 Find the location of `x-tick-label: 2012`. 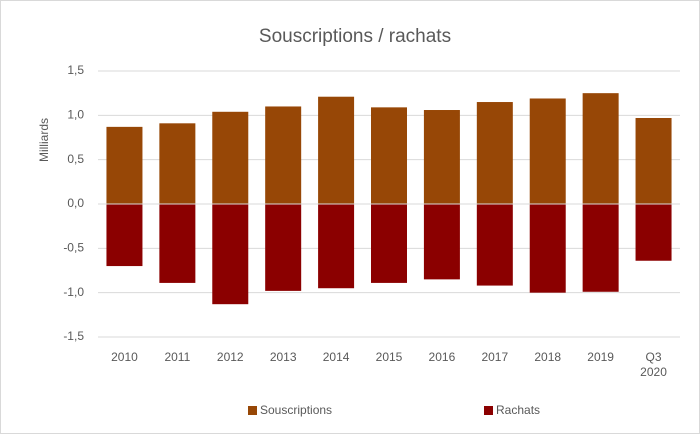

x-tick-label: 2012 is located at coordinates (230, 357).